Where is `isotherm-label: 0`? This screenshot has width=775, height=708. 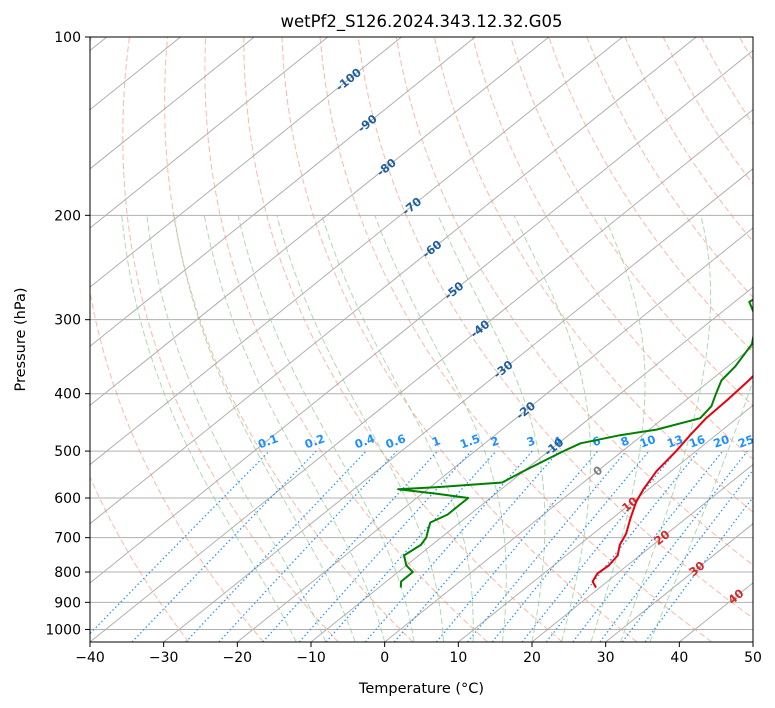 isotherm-label: 0 is located at coordinates (597, 471).